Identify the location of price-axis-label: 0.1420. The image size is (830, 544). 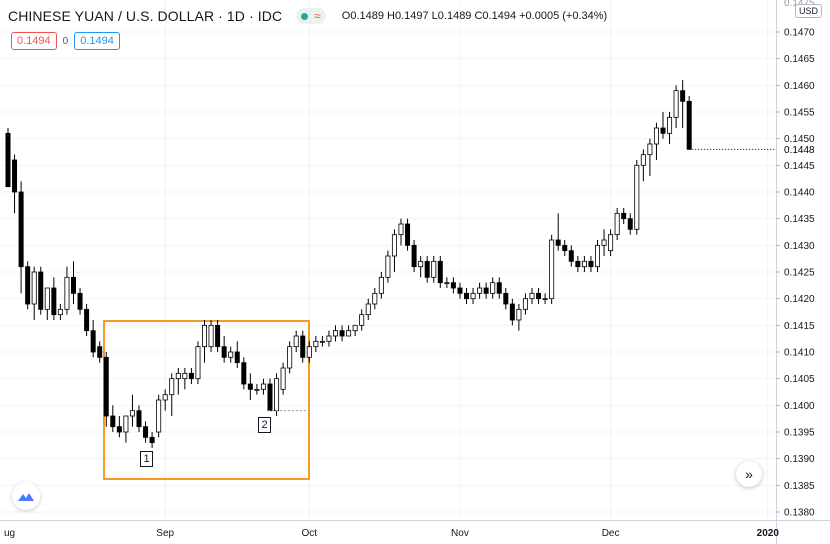
(799, 299).